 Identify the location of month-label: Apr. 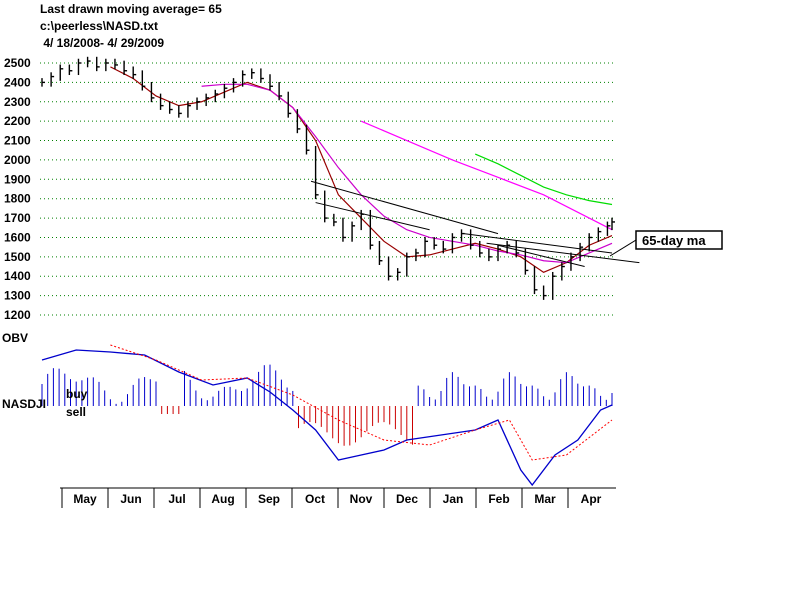
(591, 499).